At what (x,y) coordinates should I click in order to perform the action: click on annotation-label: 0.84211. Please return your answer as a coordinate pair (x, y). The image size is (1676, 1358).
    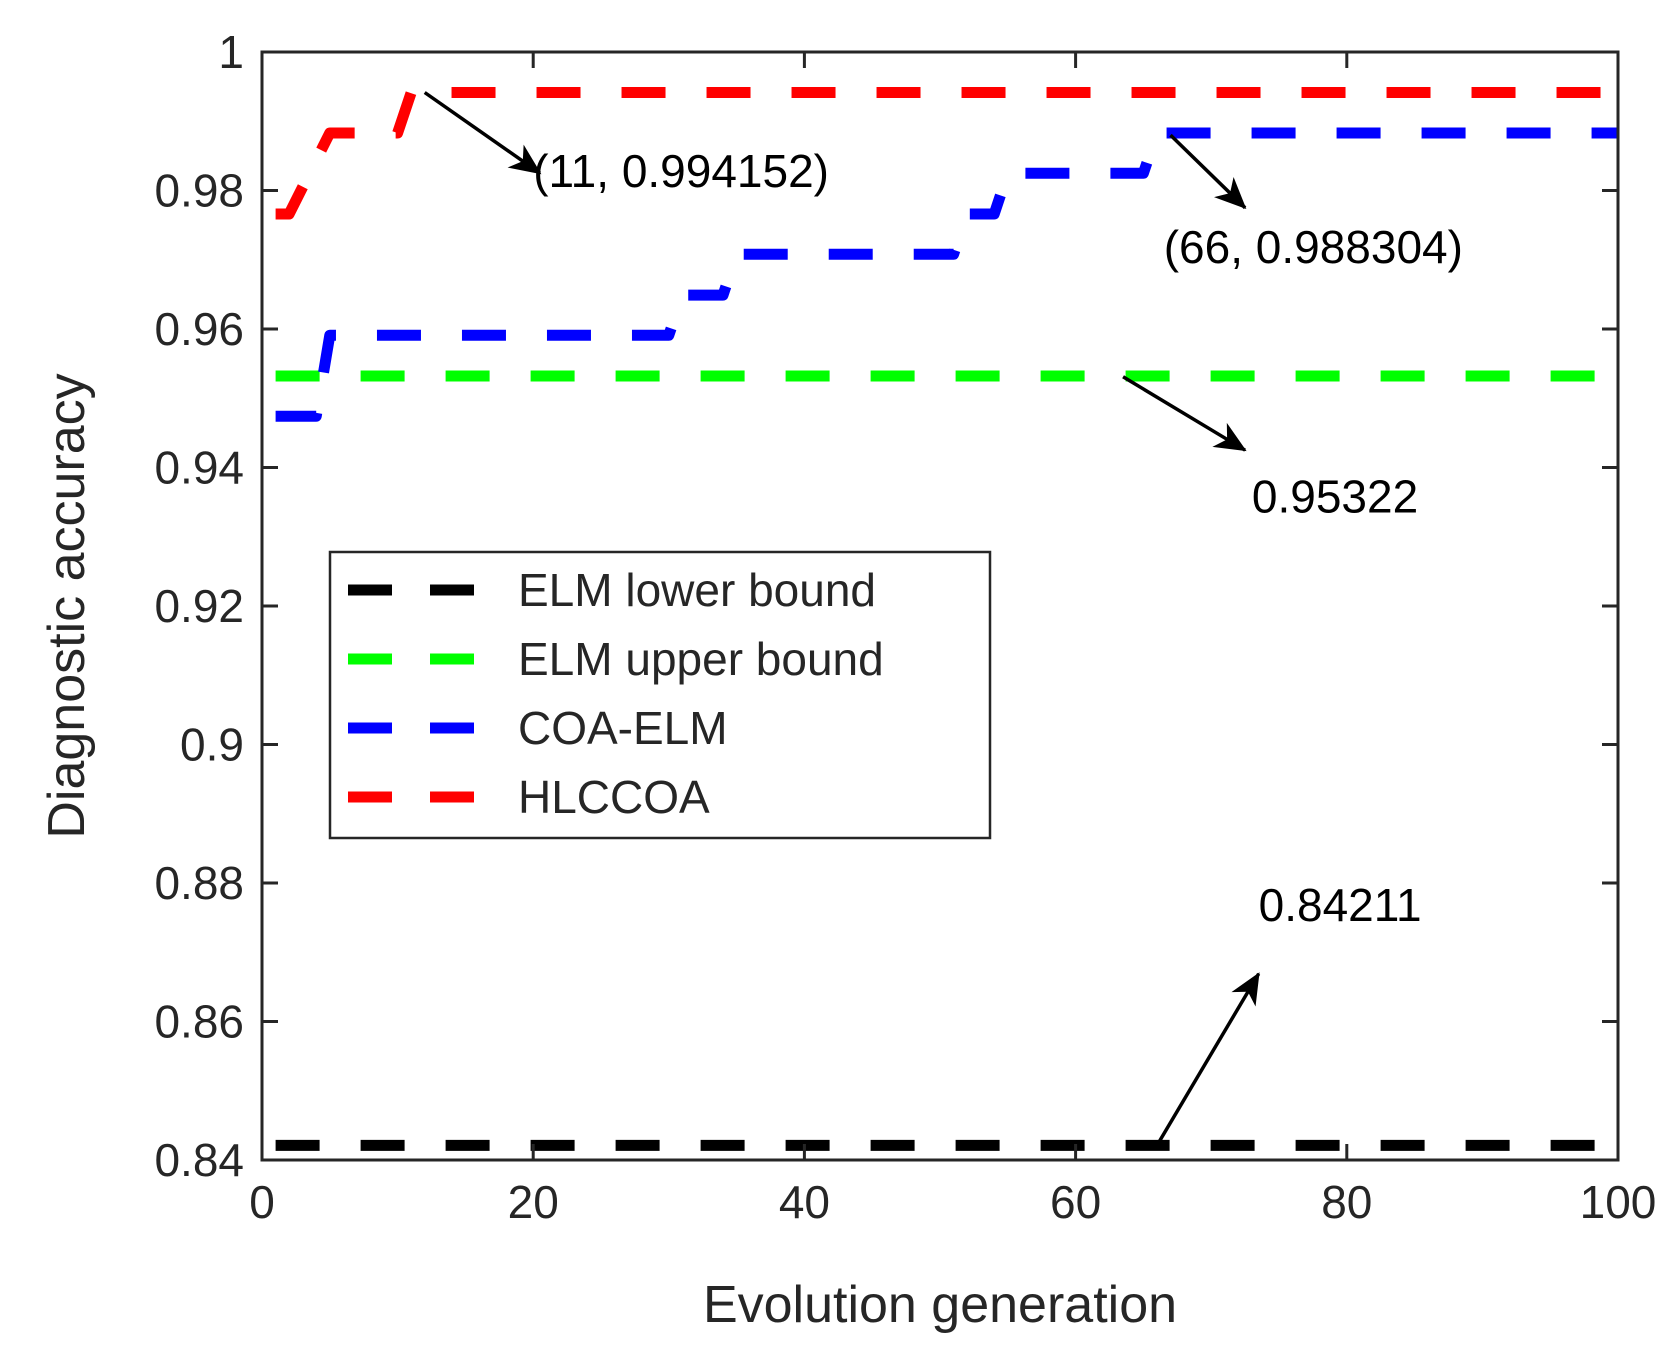
    Looking at the image, I should click on (1340, 905).